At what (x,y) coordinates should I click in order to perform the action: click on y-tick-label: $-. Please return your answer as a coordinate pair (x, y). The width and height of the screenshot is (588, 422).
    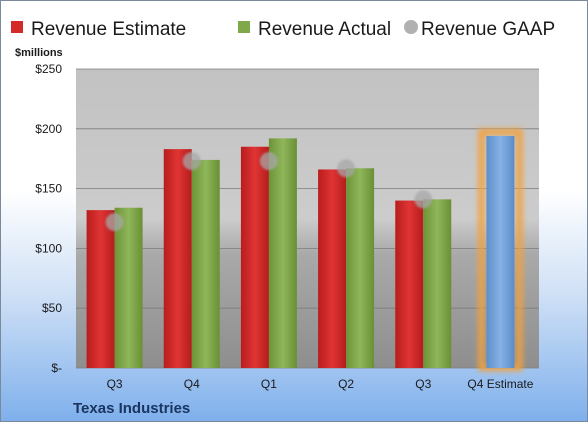
    Looking at the image, I should click on (56, 368).